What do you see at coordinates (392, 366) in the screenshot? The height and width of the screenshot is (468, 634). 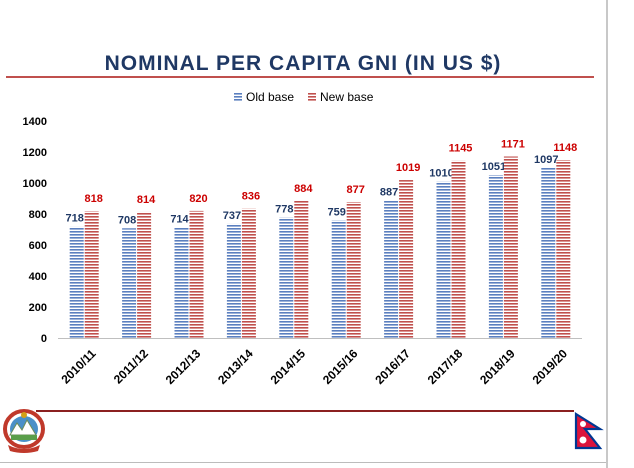 I see `x-tick-label: 2016/17` at bounding box center [392, 366].